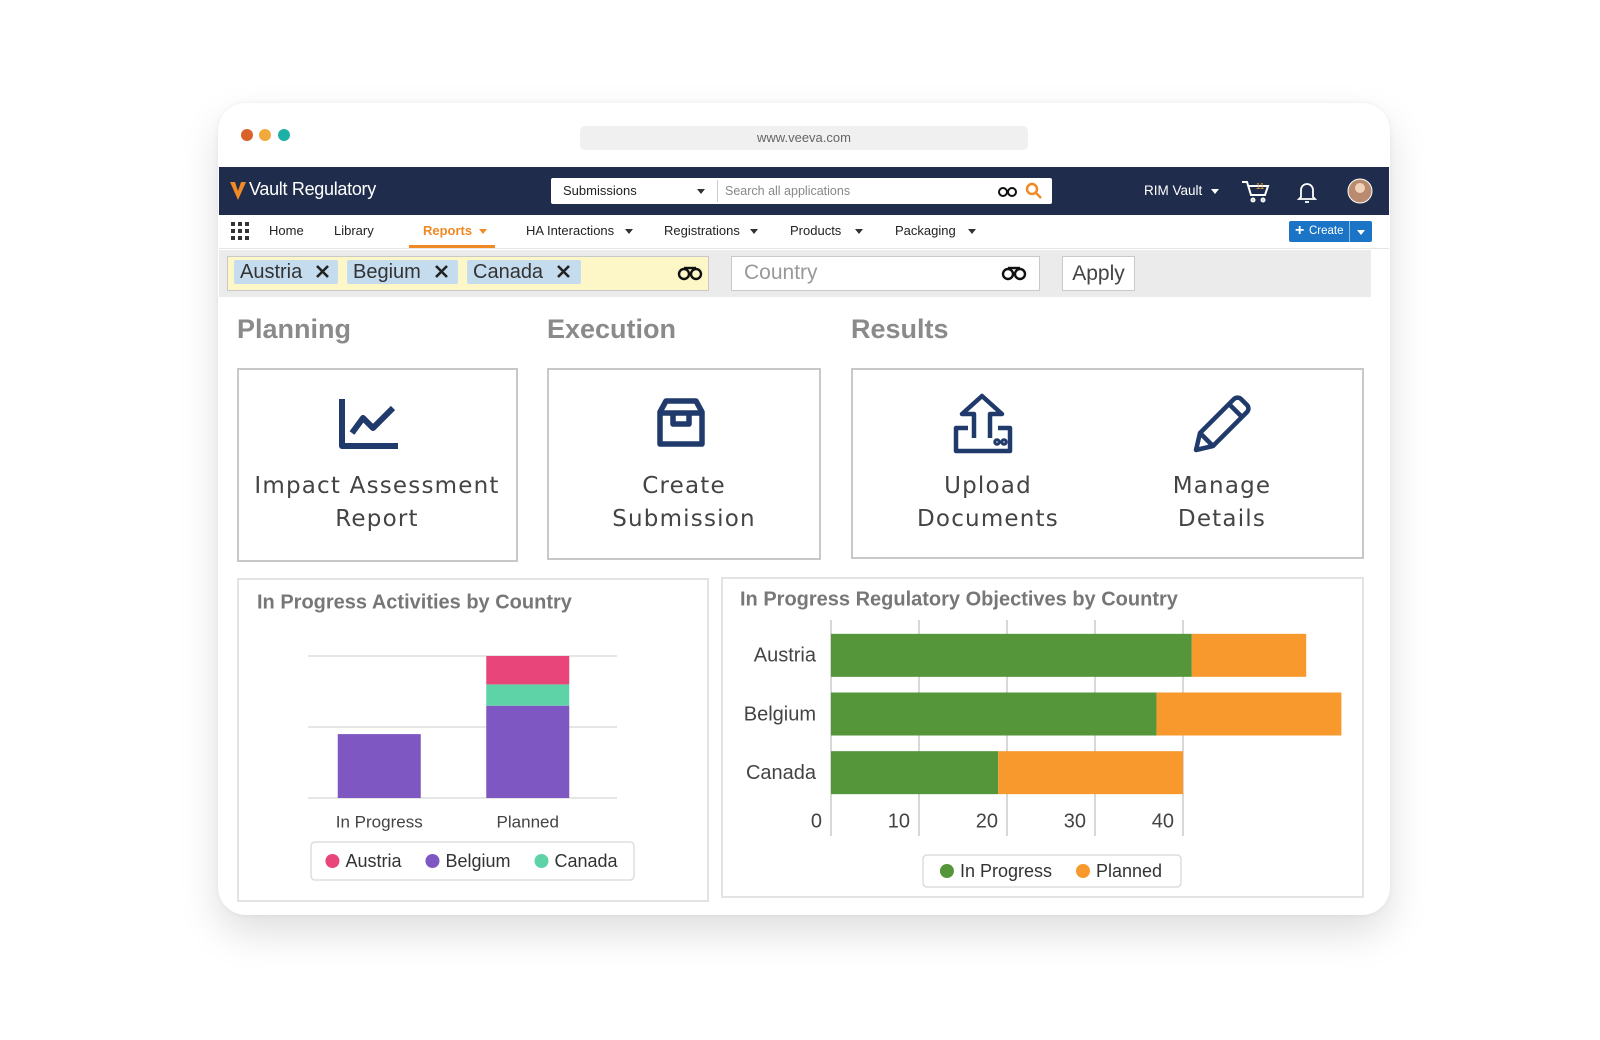  Describe the element at coordinates (528, 821) in the screenshot. I see `x-tick-label: Planned` at that location.